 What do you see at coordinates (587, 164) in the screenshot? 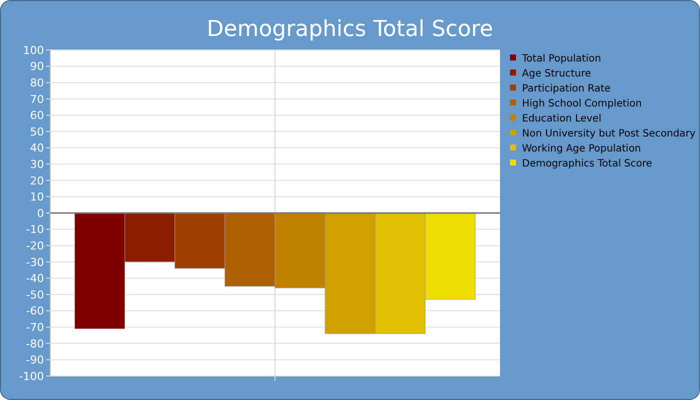
I see `legend-label: Demographics Total Score` at bounding box center [587, 164].